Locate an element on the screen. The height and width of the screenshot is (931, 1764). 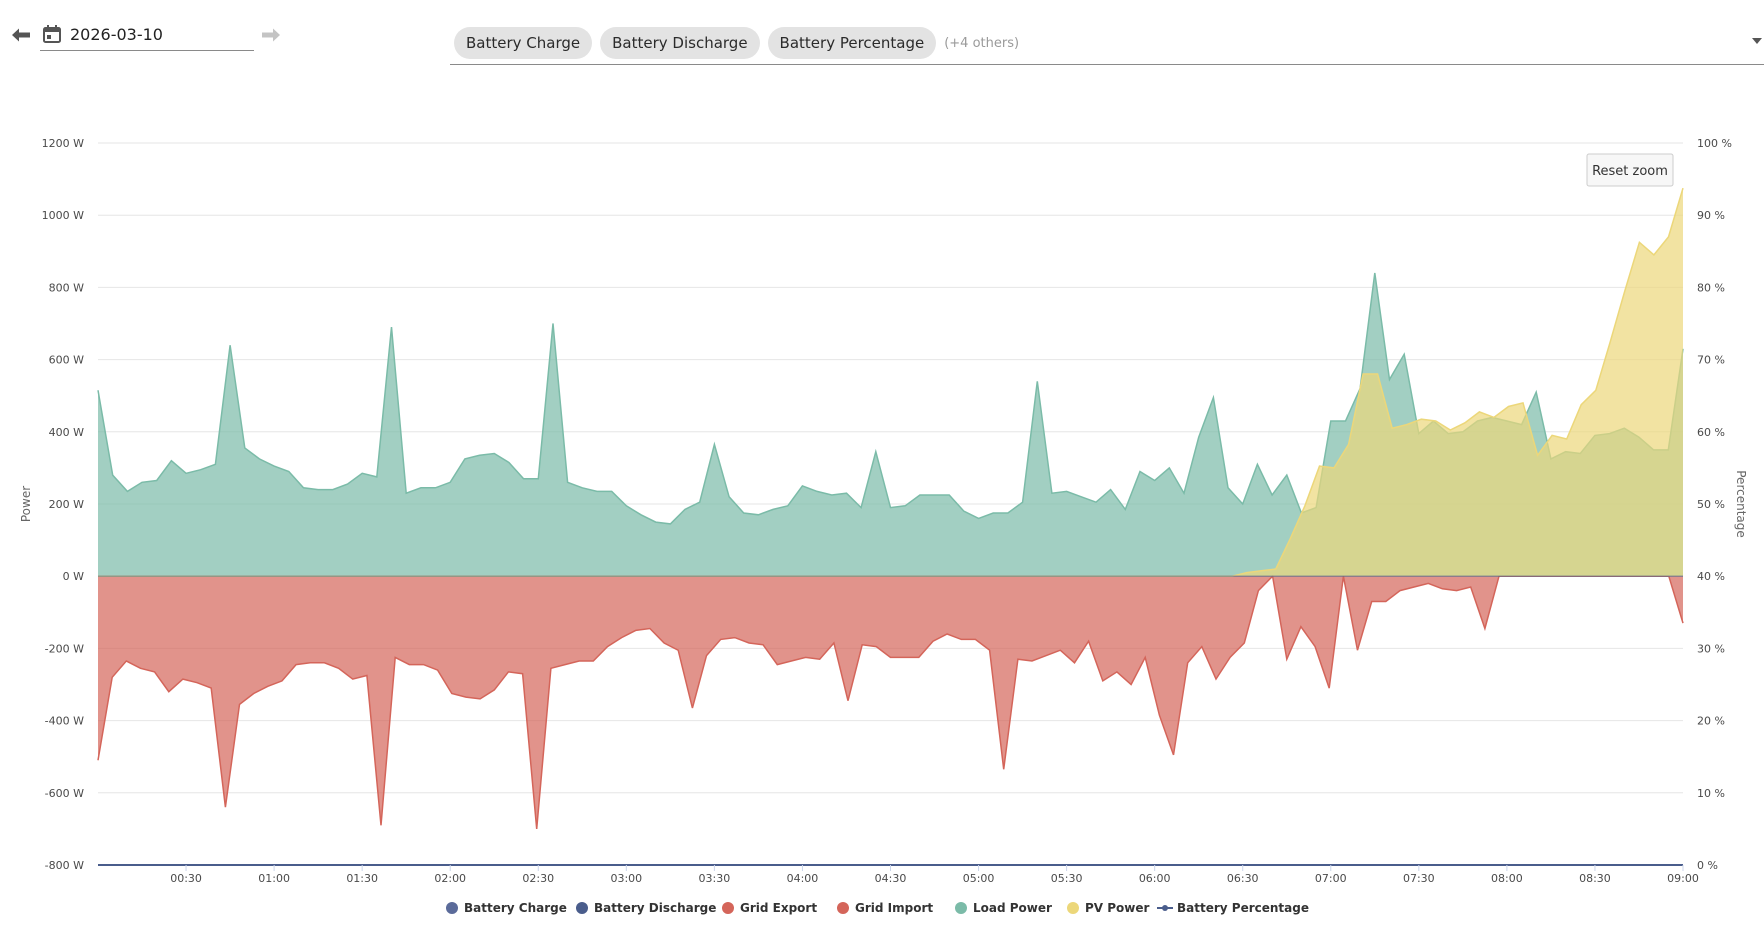
y-left-tick-label: -800 W is located at coordinates (64, 865).